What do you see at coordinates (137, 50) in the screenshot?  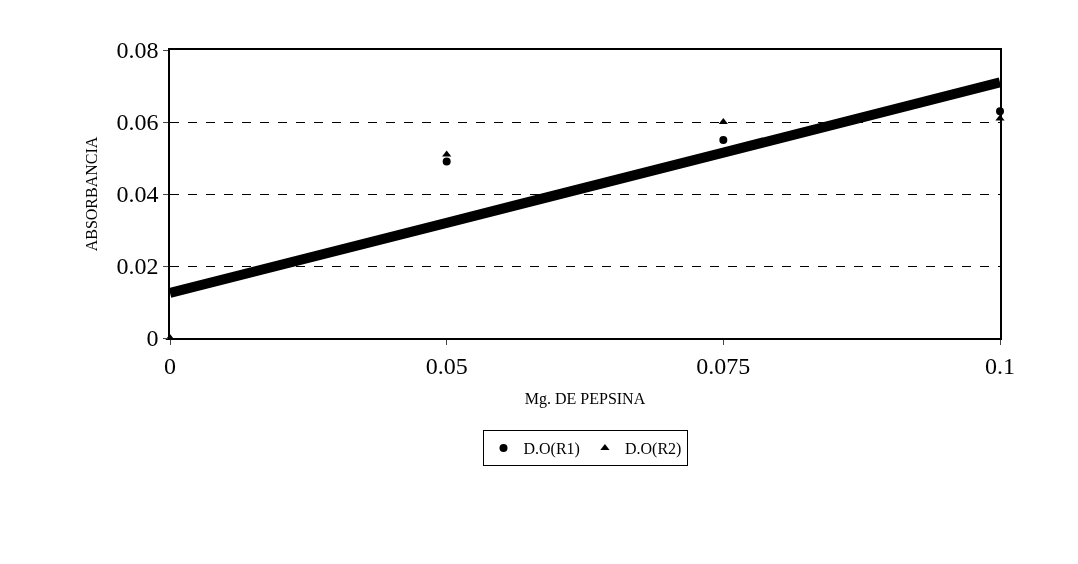 I see `y-tick-label: 0.08` at bounding box center [137, 50].